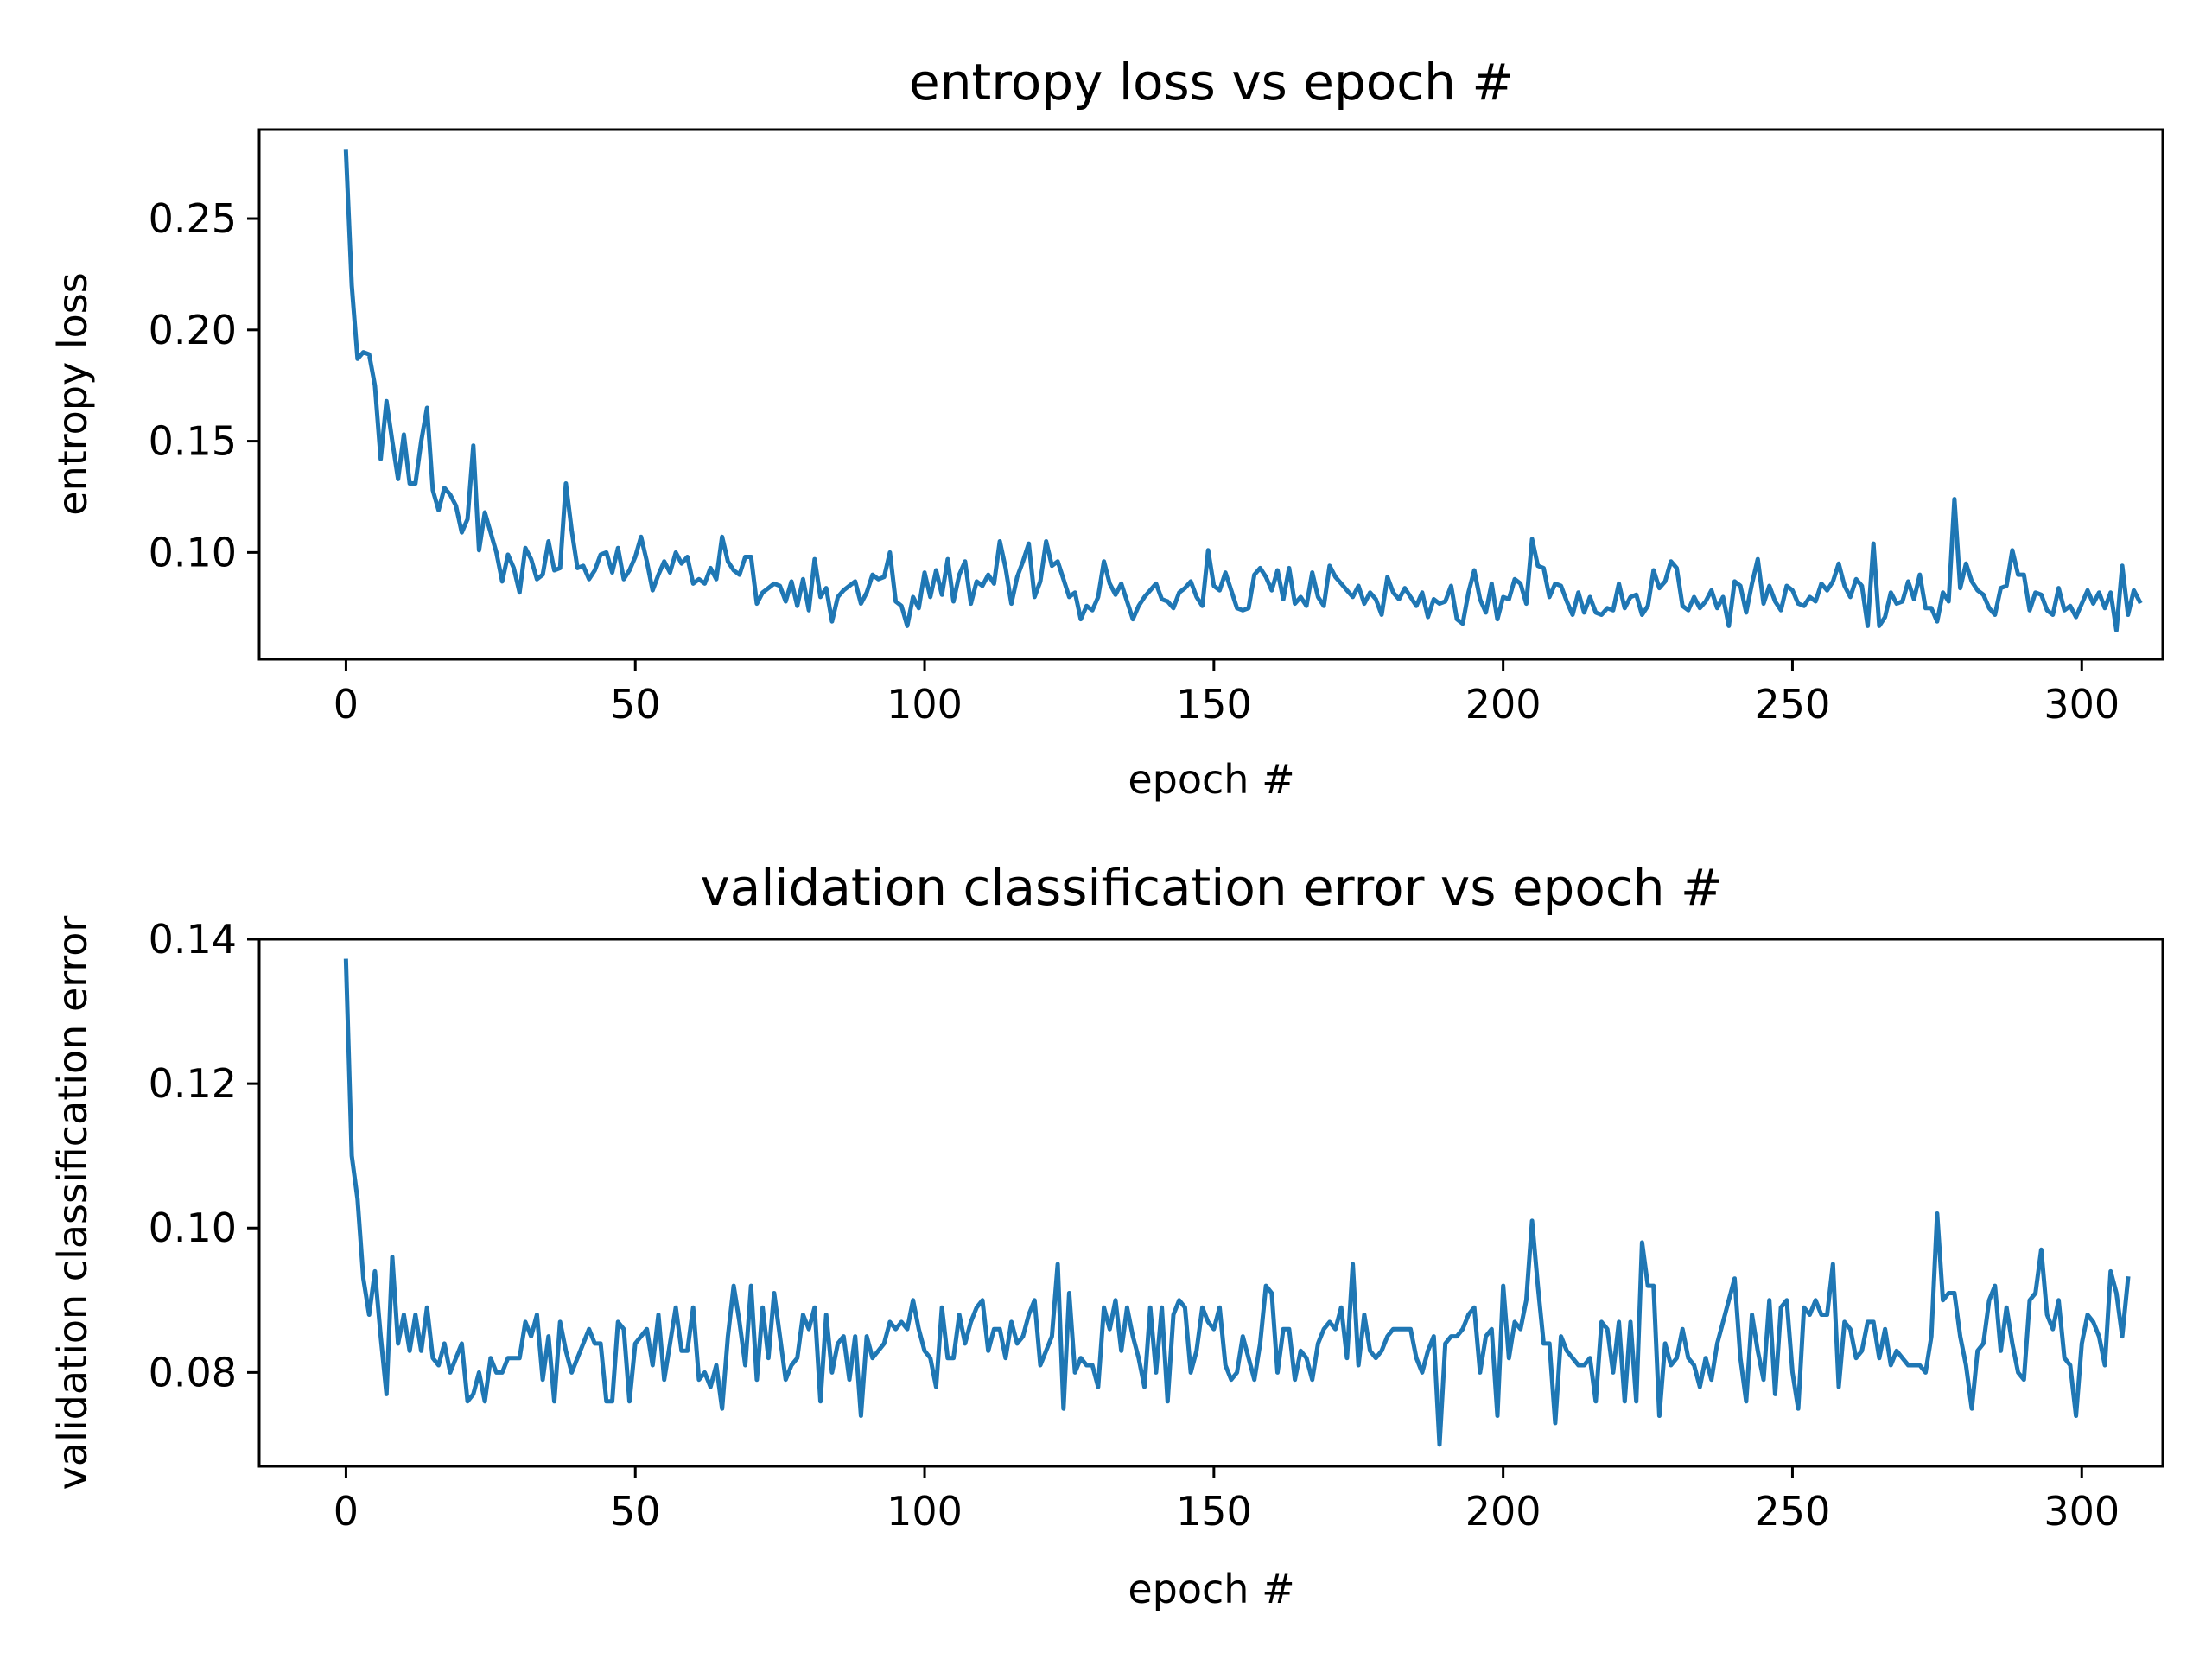 The height and width of the screenshot is (1659, 2212). Describe the element at coordinates (193, 218) in the screenshot. I see `loss-y-tick-label: 0.25` at that location.